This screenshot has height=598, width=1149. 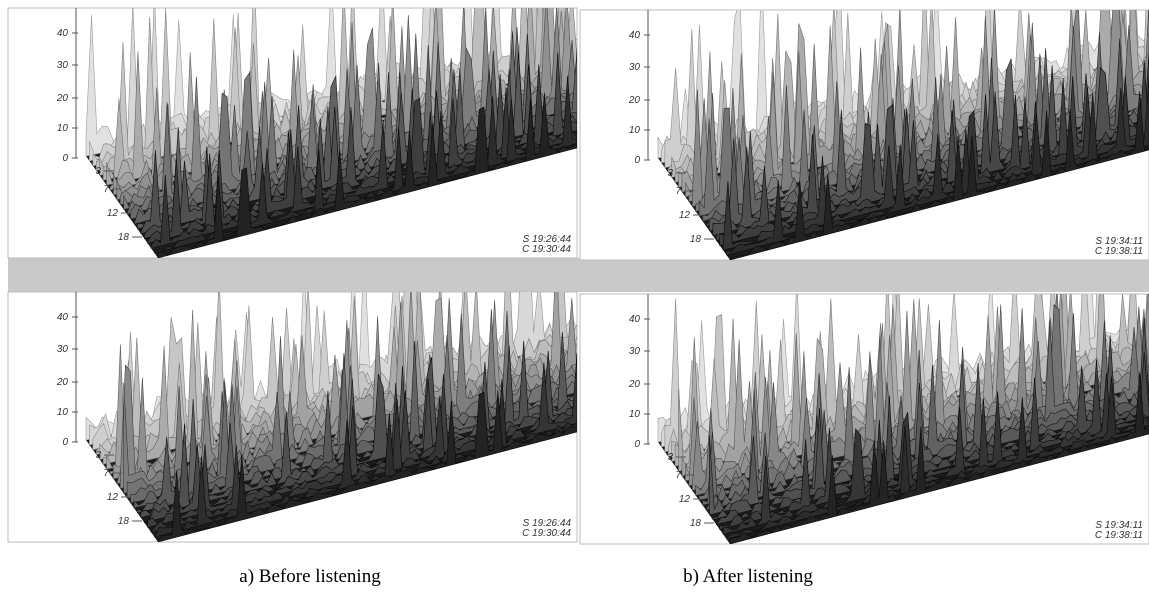 What do you see at coordinates (748, 576) in the screenshot?
I see `caption: b) After listening` at bounding box center [748, 576].